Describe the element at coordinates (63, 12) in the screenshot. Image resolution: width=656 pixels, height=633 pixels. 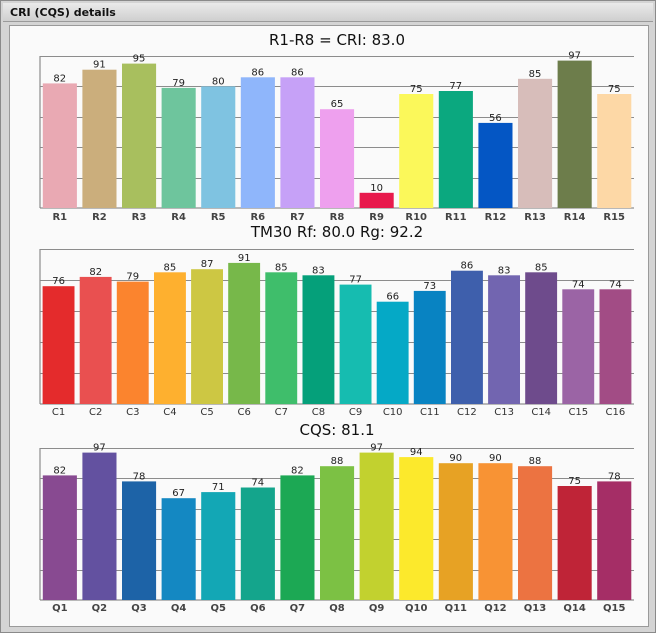
I see `window-title: CRI (CQS) details` at that location.